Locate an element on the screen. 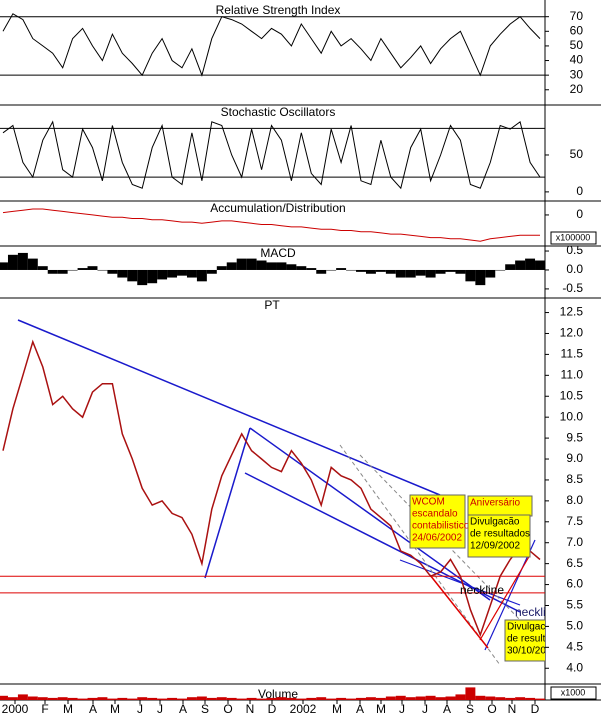 The height and width of the screenshot is (718, 601). y-tick-label: 0 is located at coordinates (579, 214).